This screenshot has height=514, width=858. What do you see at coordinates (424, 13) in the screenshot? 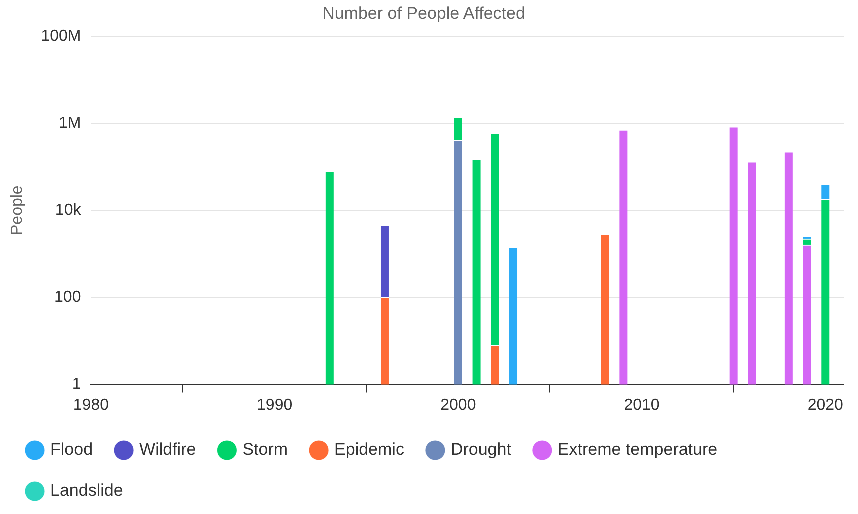
I see `chart-title: Number of People Affected` at bounding box center [424, 13].